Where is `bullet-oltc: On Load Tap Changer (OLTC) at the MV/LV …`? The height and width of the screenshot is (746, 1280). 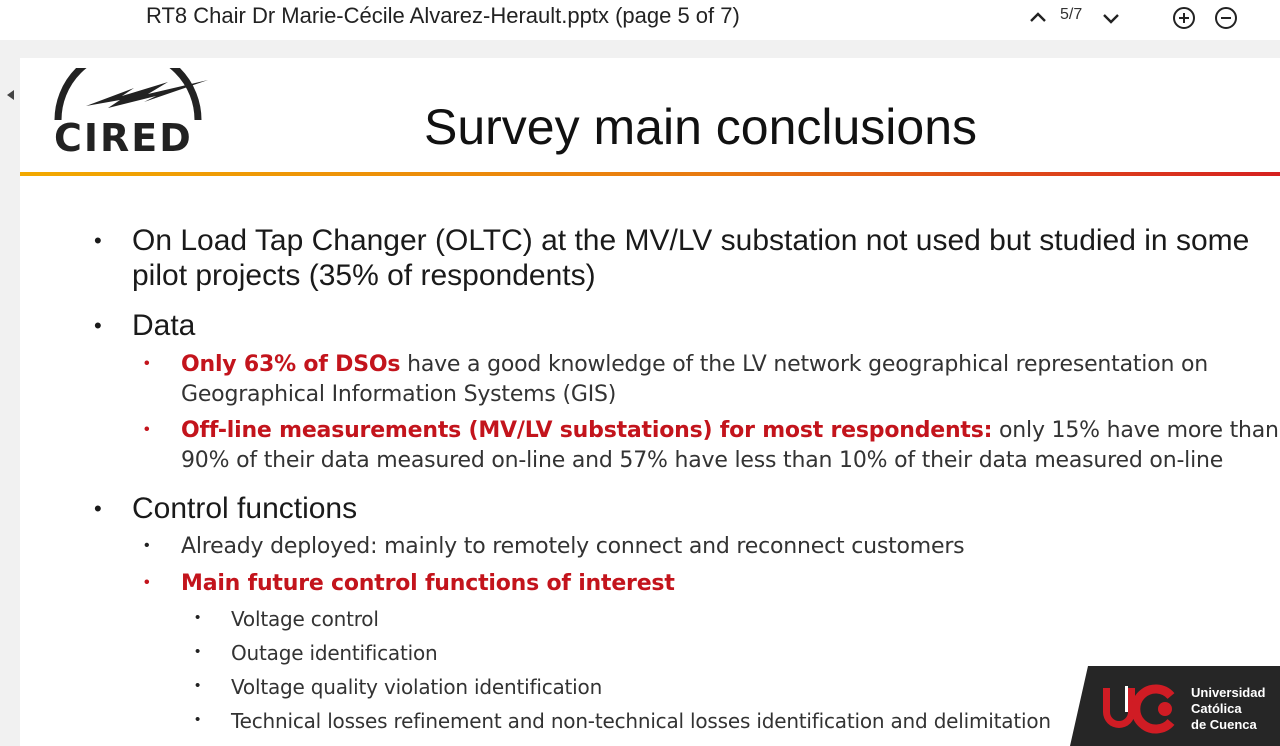
bullet-oltc: On Load Tap Changer (OLTC) at the MV/LV … is located at coordinates (691, 258).